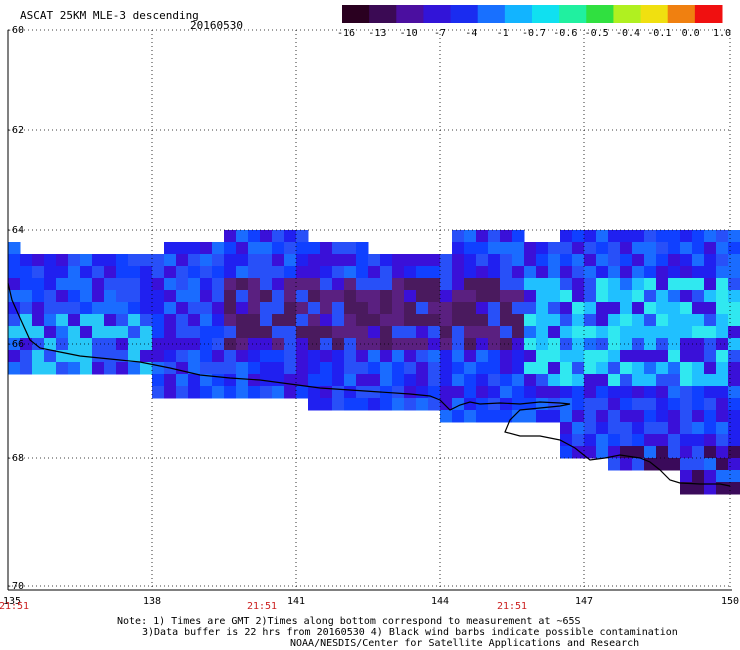 The image size is (740, 650). I want to click on colorbar-label: -1, so click(502, 33).